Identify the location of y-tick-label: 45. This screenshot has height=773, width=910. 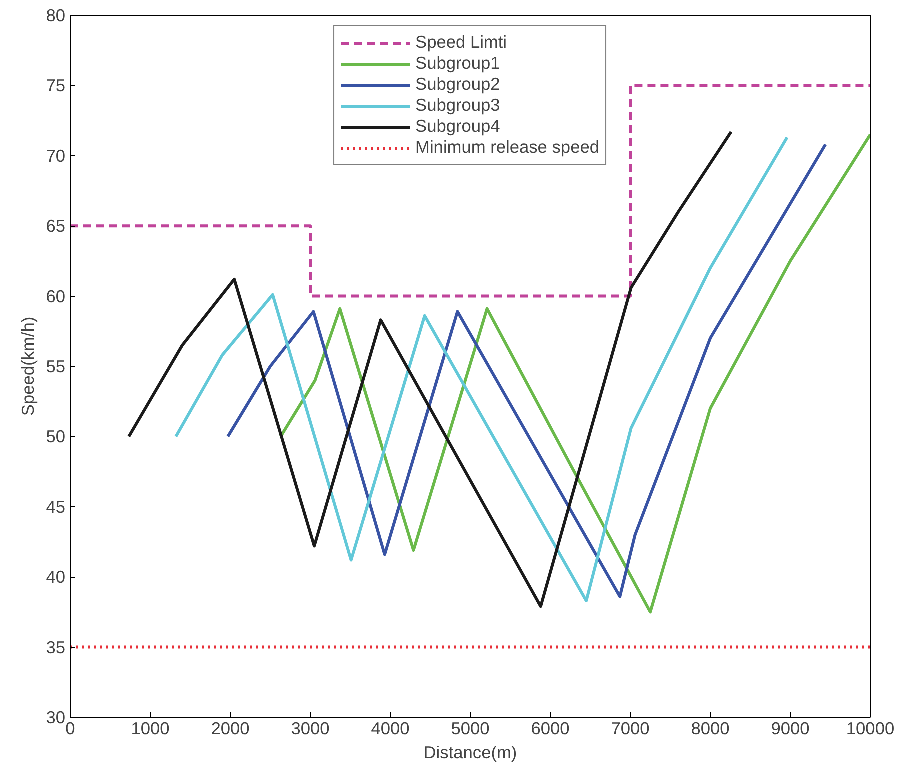
(56, 506).